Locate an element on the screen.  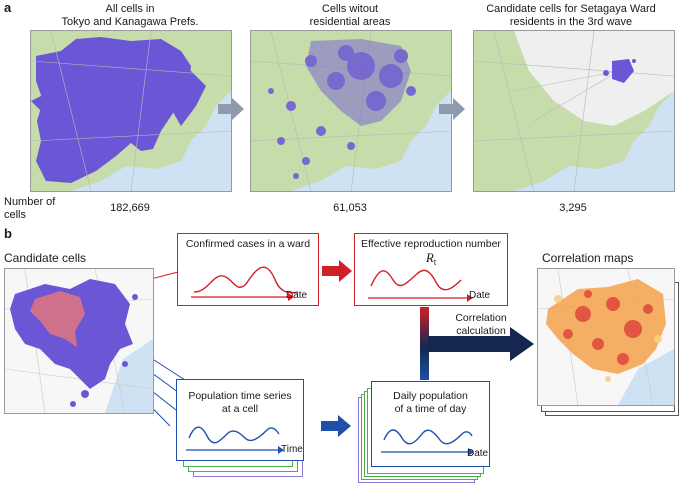
map-candidate-cells is located at coordinates (574, 111).